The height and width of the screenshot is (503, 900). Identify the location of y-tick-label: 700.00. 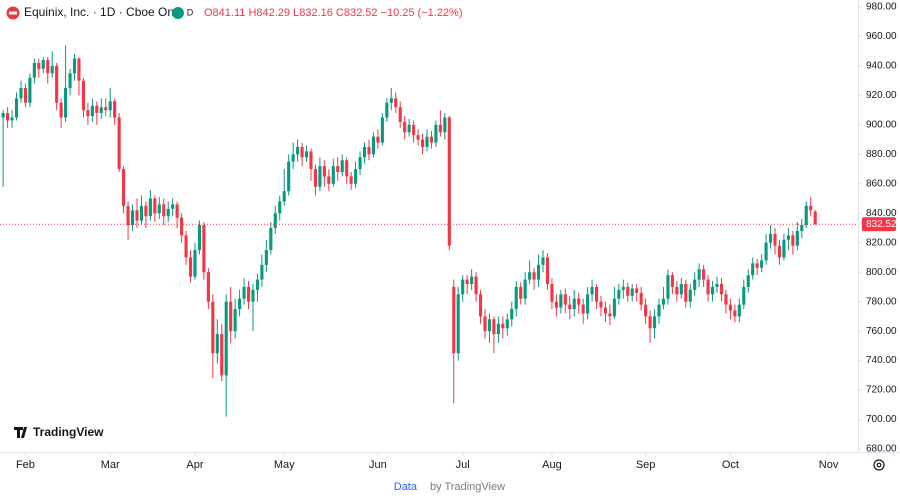
(881, 419).